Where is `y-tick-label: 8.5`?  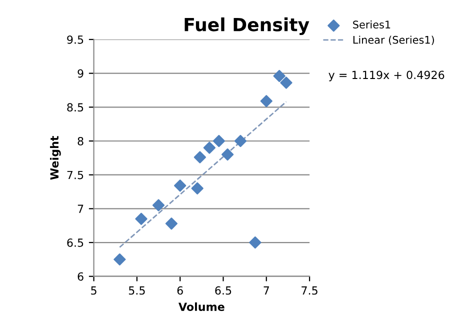 y-tick-label: 8.5 is located at coordinates (75, 107).